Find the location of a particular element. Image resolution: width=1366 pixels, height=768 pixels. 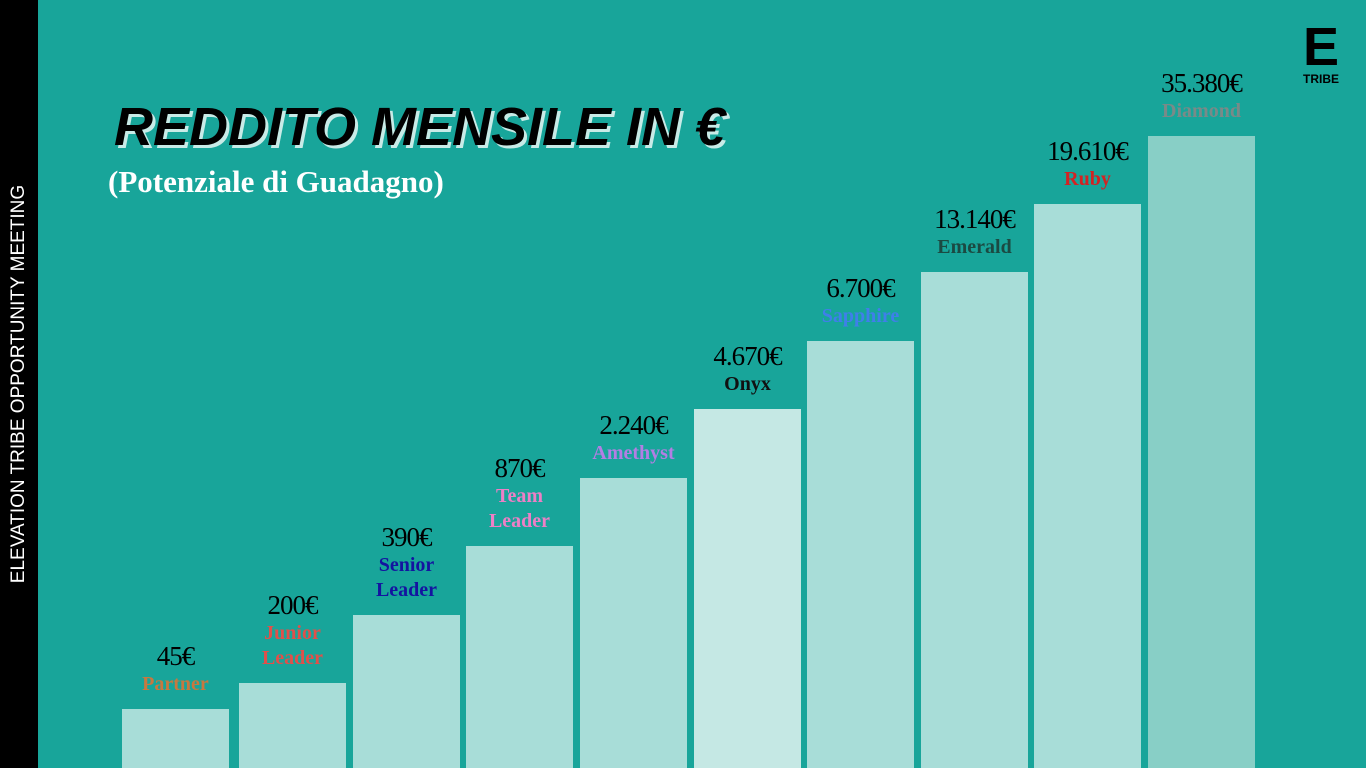

step-label: 19.610€ Ruby is located at coordinates (1088, 163).